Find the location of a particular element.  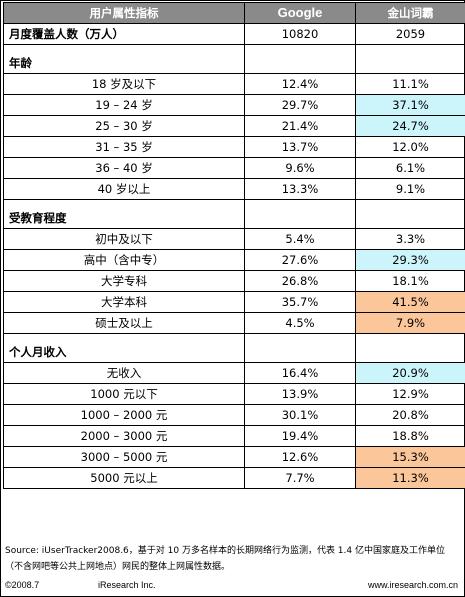

header-jinshan: 金山词霸 is located at coordinates (410, 13).